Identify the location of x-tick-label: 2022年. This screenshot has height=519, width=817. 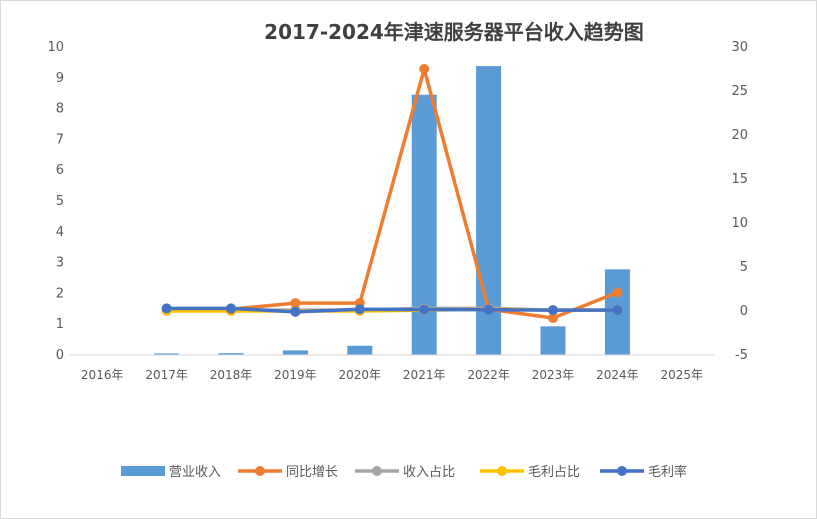
(488, 375).